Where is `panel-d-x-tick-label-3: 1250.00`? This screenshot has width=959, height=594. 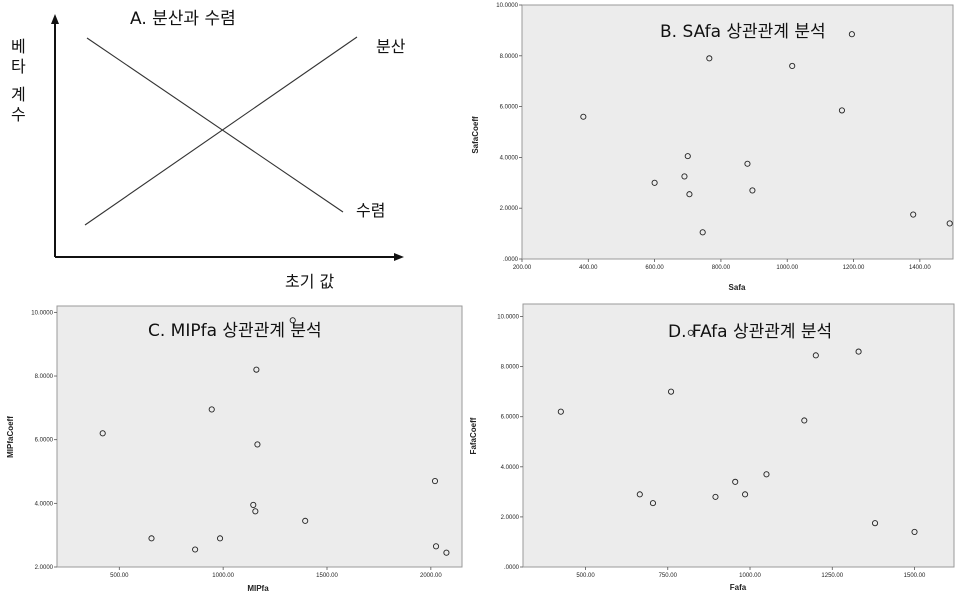
panel-d-x-tick-label-3: 1250.00 is located at coordinates (832, 576).